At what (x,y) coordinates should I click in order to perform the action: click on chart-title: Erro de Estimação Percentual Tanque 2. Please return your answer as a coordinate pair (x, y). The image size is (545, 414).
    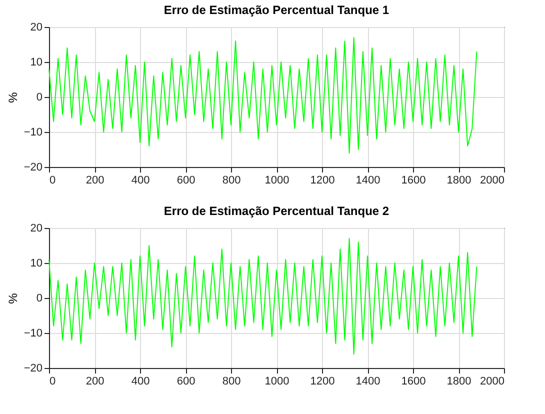
    Looking at the image, I should click on (277, 211).